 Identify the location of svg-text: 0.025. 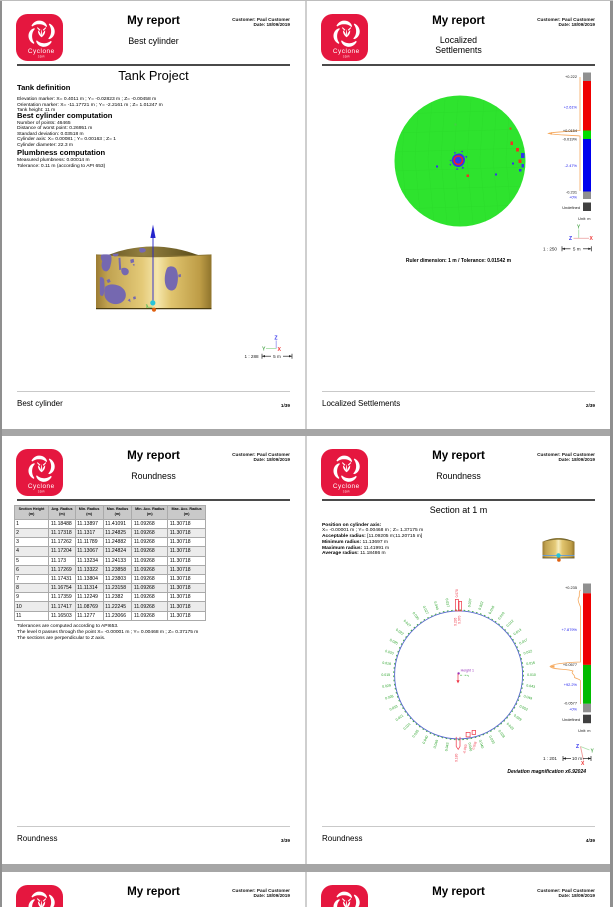
(394, 642).